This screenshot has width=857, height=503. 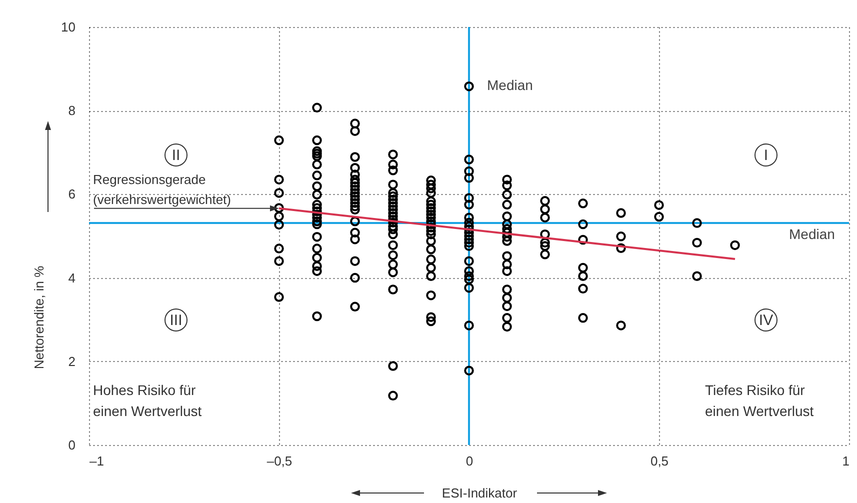 What do you see at coordinates (766, 155) in the screenshot?
I see `annotation: I` at bounding box center [766, 155].